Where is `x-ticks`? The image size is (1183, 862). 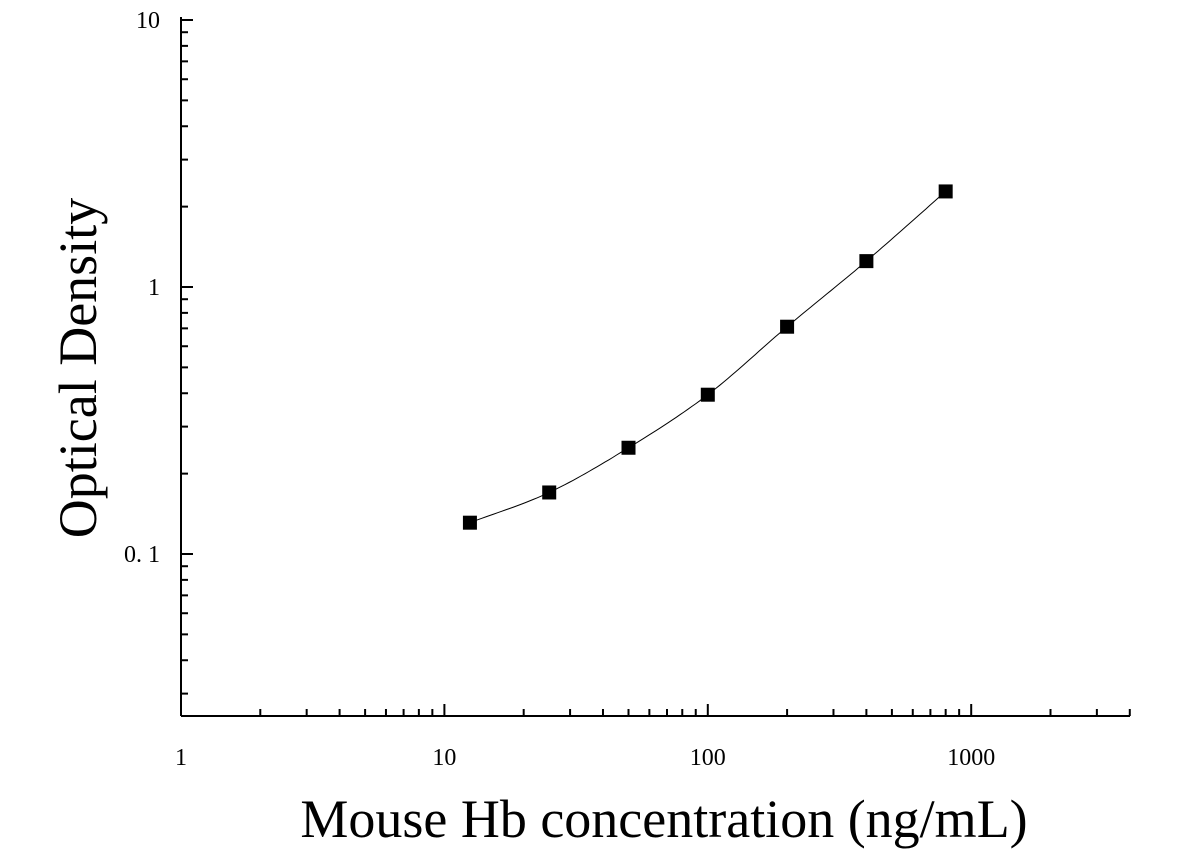
x-ticks is located at coordinates (655, 710).